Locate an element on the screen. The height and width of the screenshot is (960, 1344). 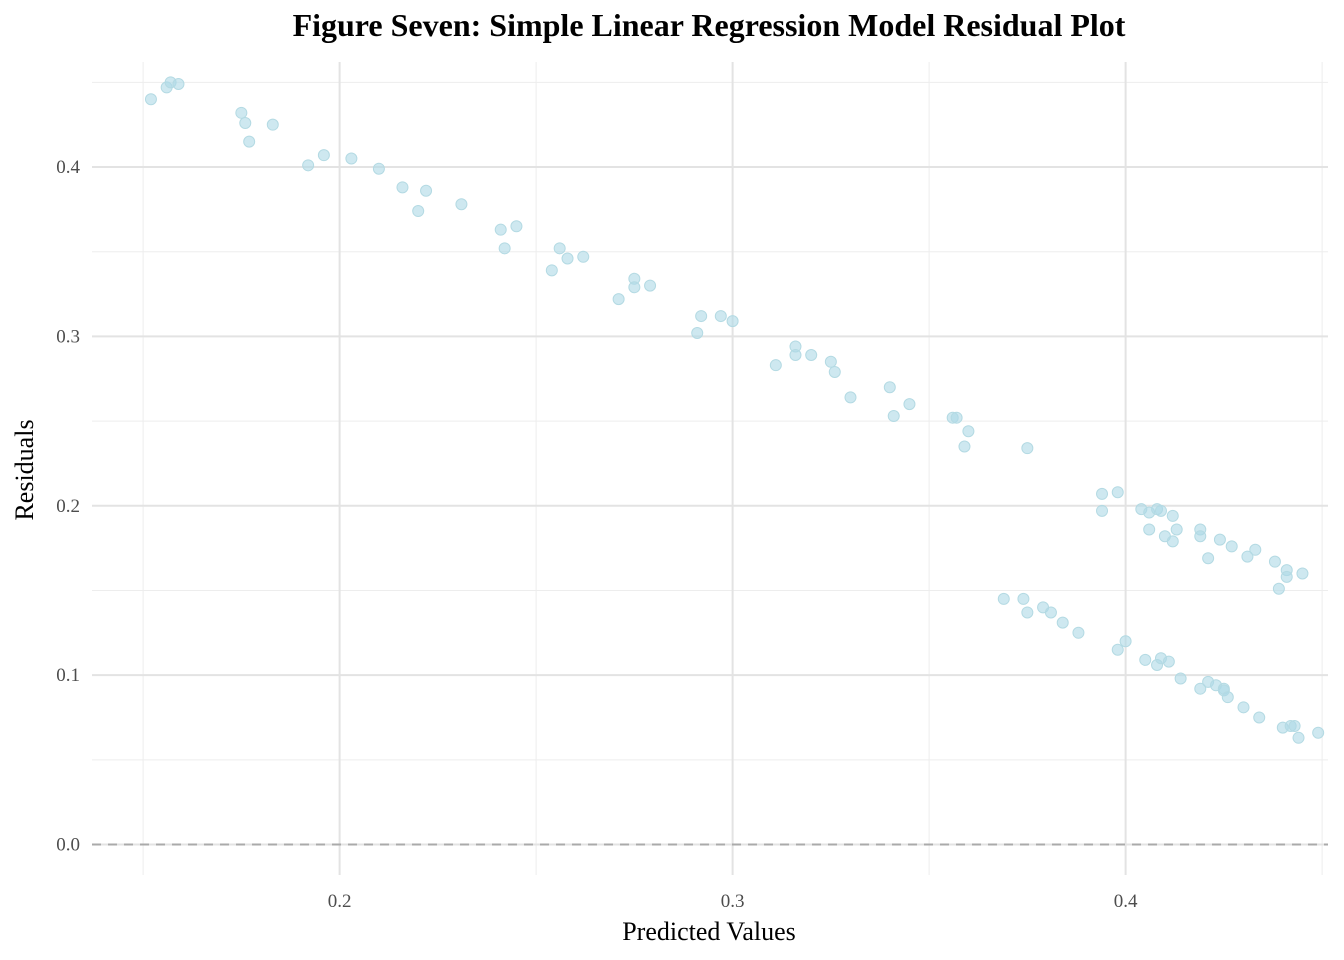
y-tick-label: 0.2 is located at coordinates (68, 506).